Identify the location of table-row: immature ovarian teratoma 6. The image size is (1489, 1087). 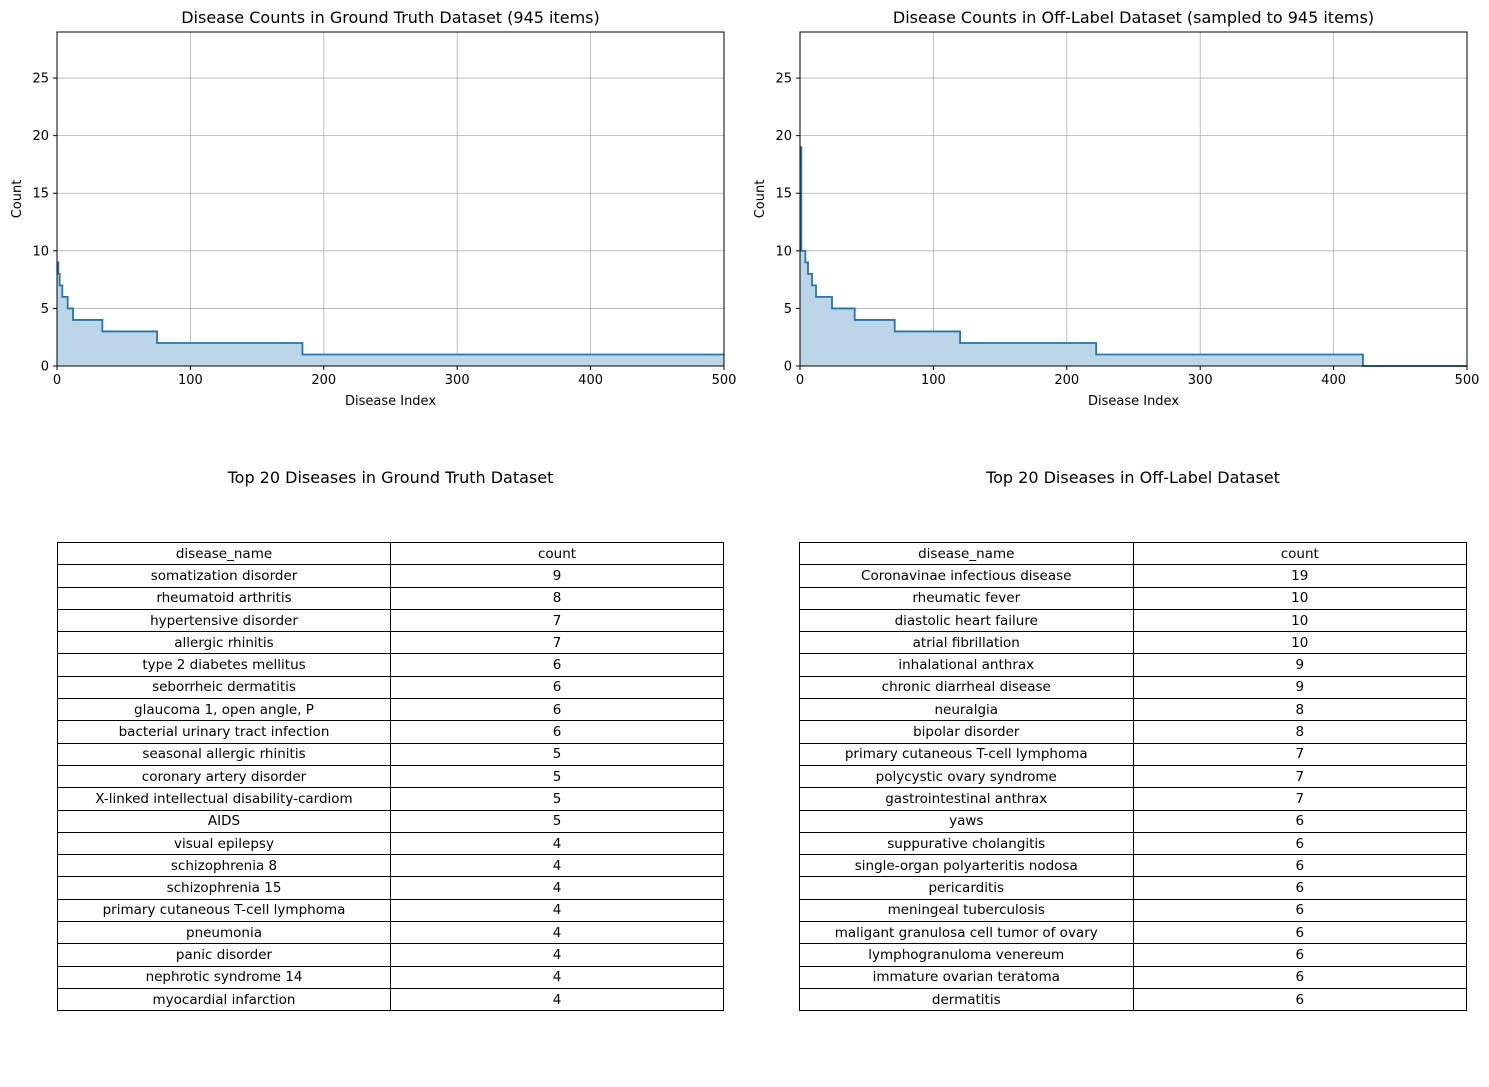
(1133, 977).